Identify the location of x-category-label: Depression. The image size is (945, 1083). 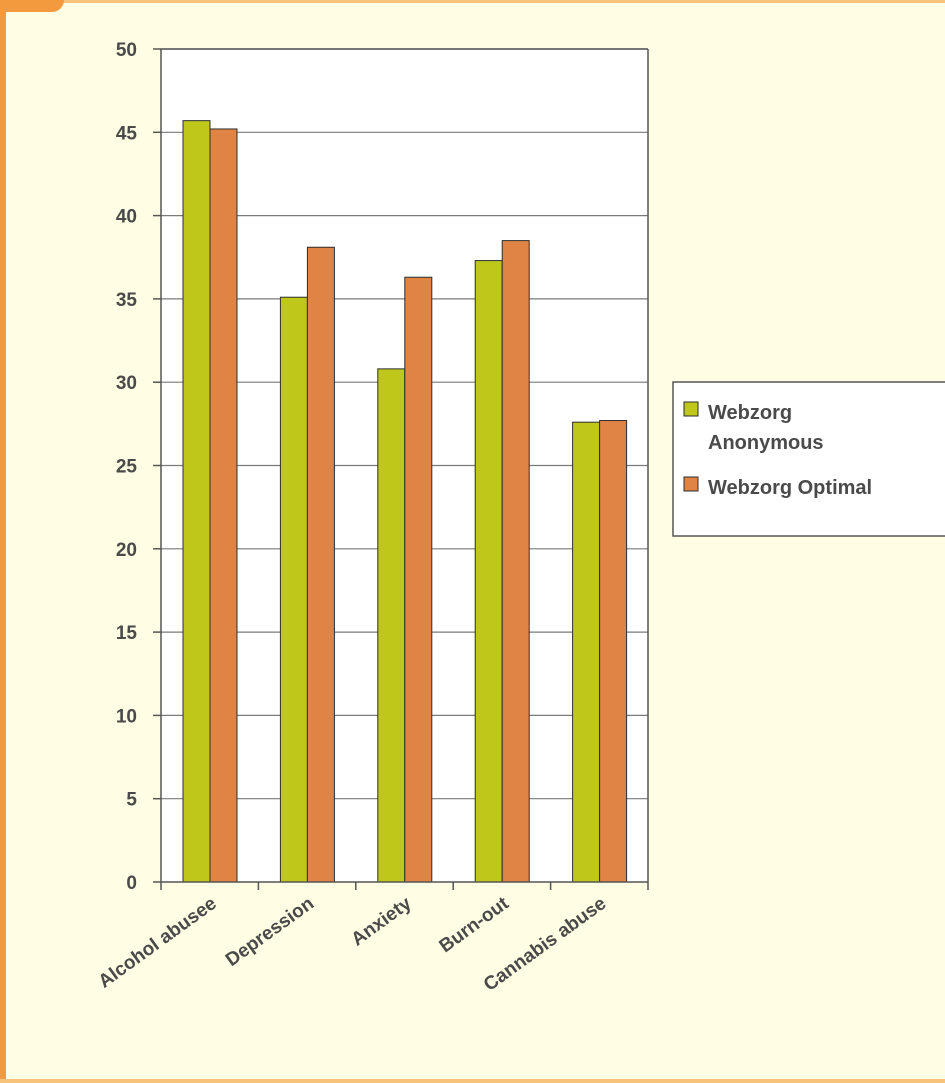
(270, 932).